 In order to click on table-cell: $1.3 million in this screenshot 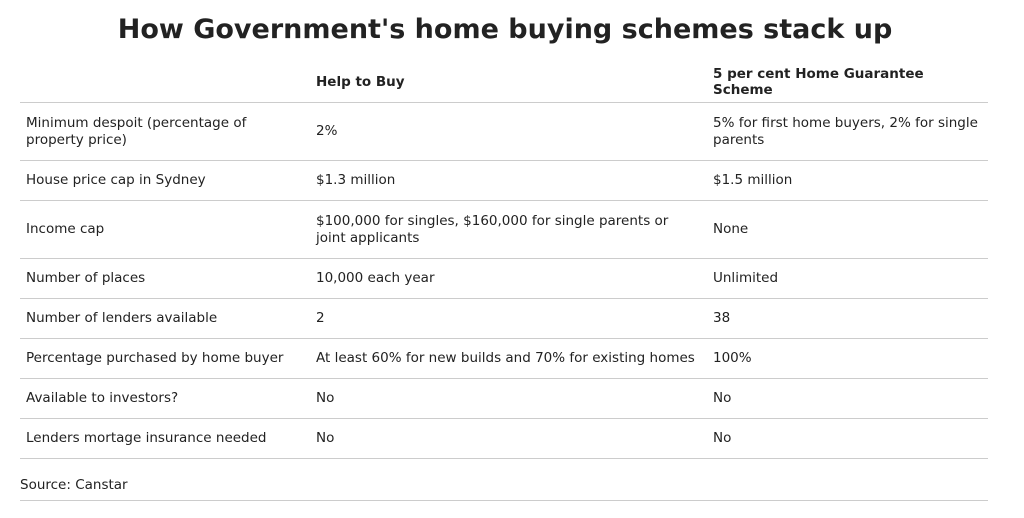, I will do `click(356, 180)`.